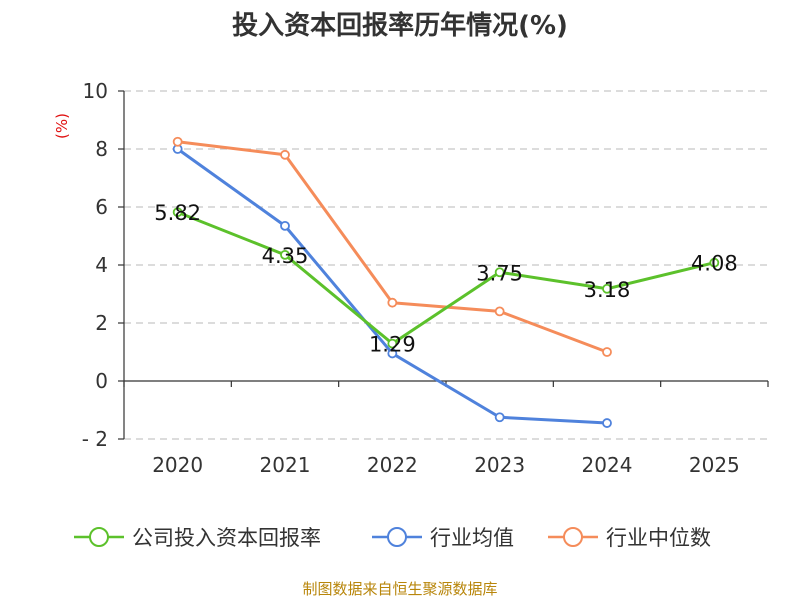 The image size is (800, 600). What do you see at coordinates (499, 465) in the screenshot?
I see `x-tick-label: 2023` at bounding box center [499, 465].